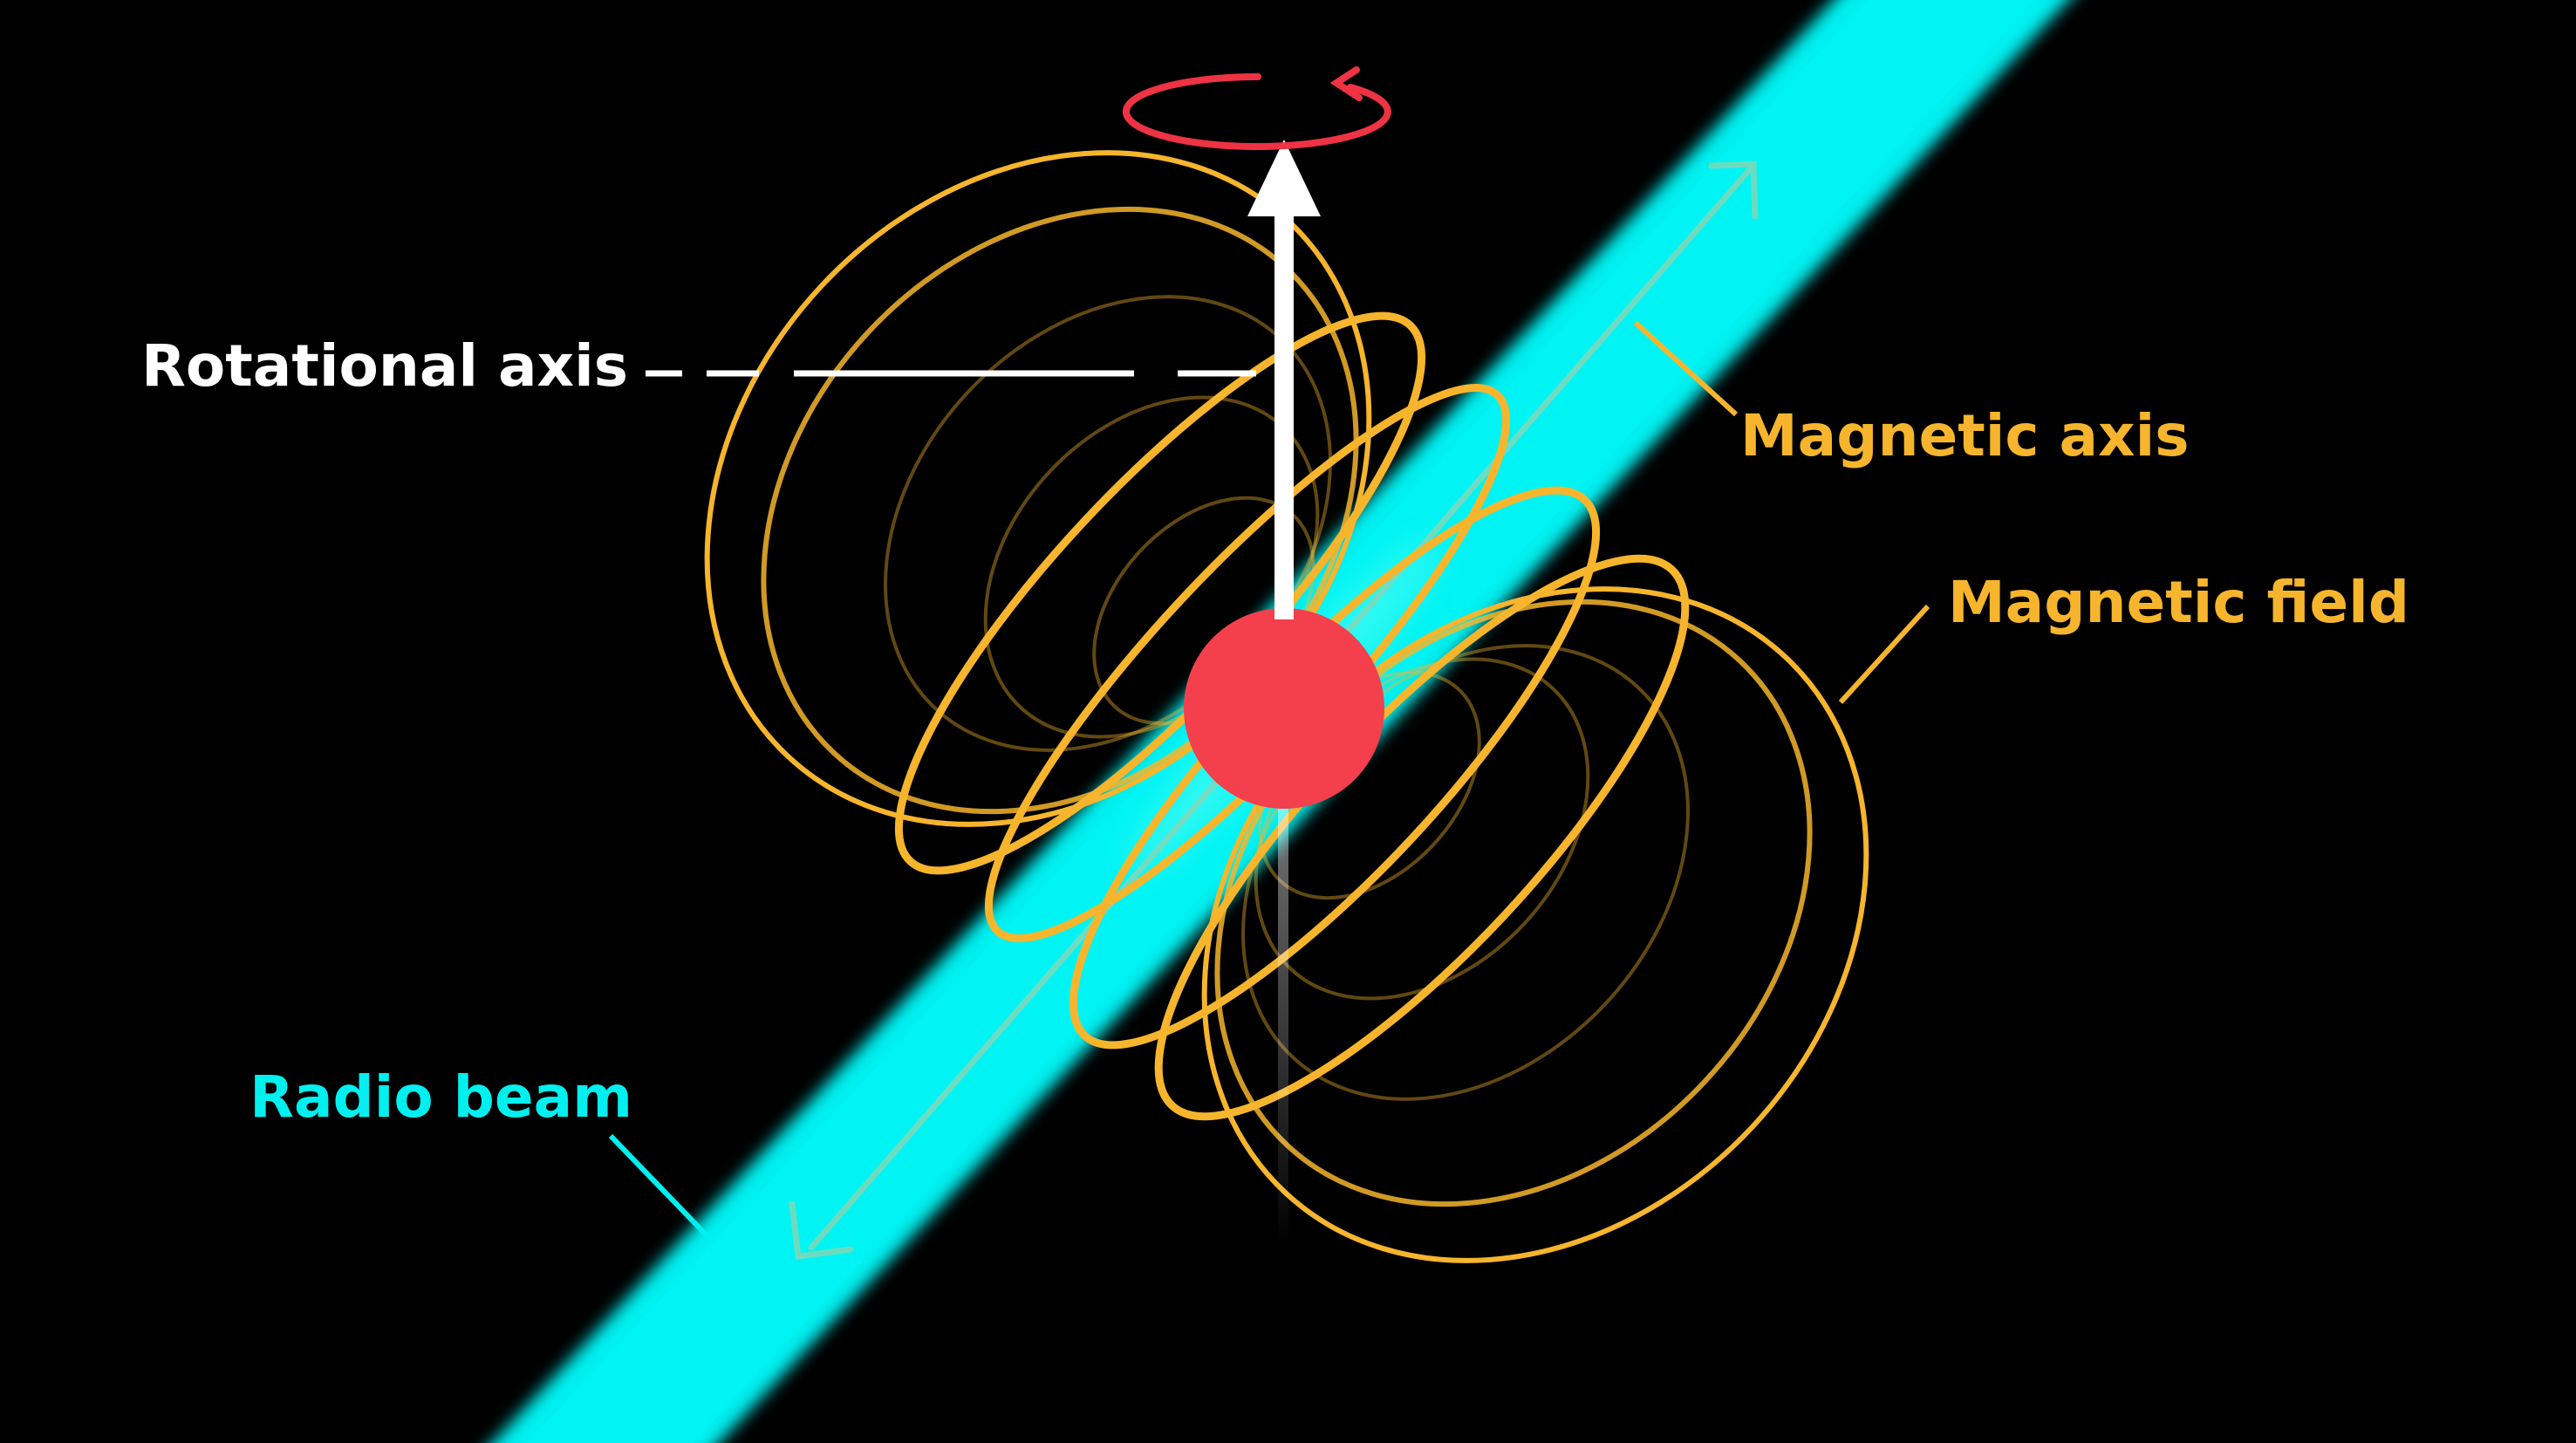 This screenshot has height=1443, width=2576. Describe the element at coordinates (1284, 709) in the screenshot. I see `neutron-star` at that location.